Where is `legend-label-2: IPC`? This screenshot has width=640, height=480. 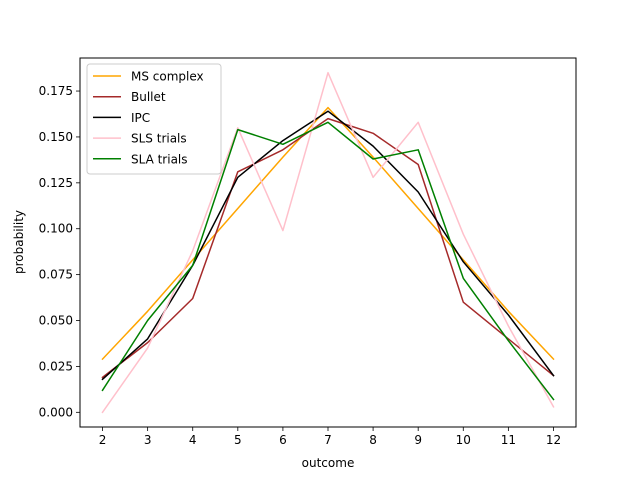 legend-label-2: IPC is located at coordinates (140, 118).